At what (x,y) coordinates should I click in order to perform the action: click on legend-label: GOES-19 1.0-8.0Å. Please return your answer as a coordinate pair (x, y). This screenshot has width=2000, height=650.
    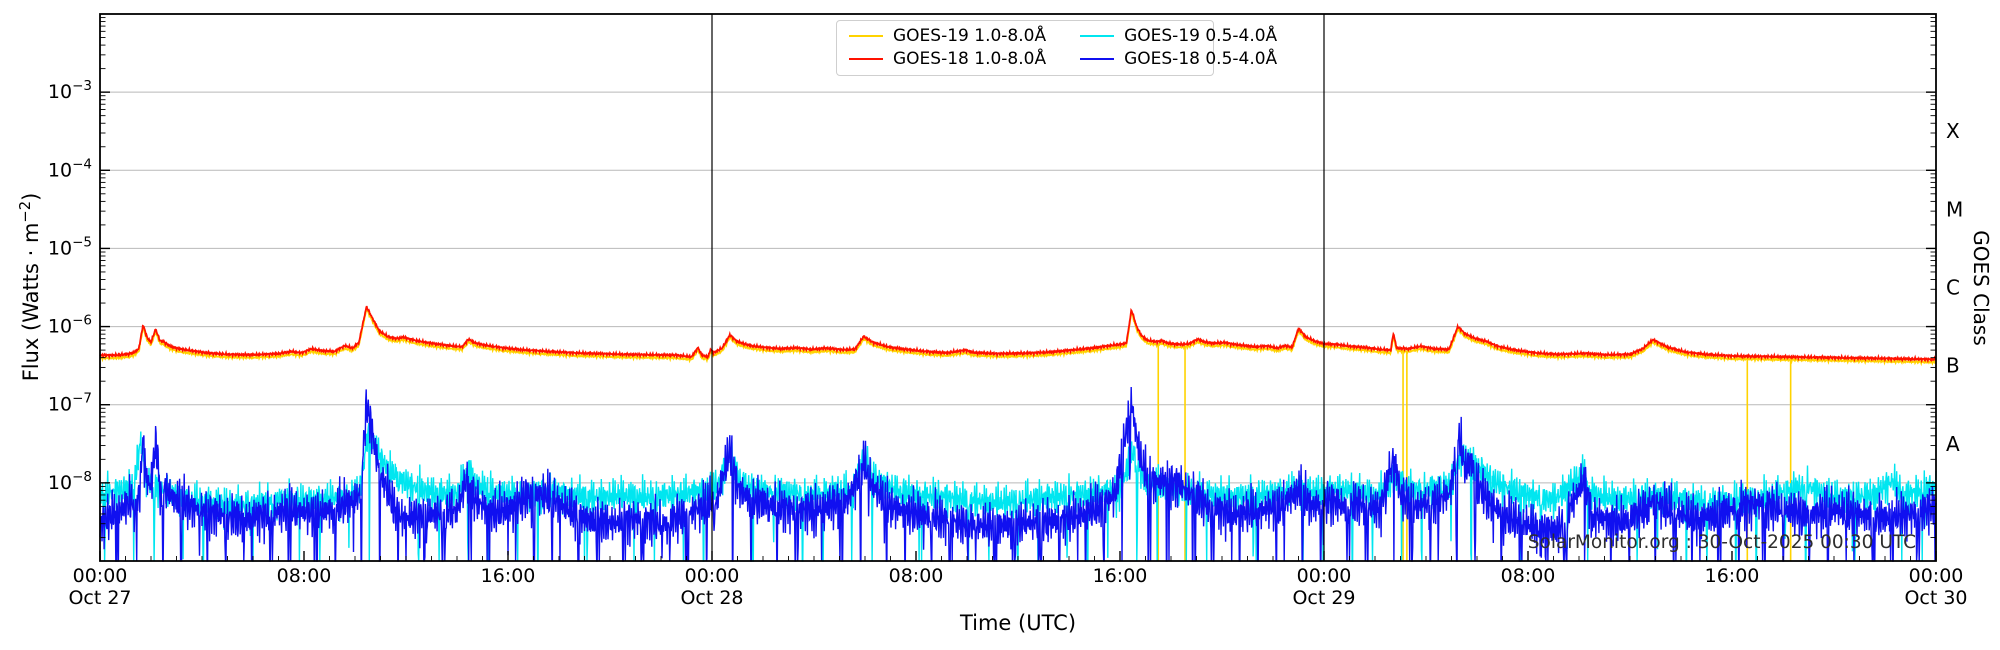
    Looking at the image, I should click on (970, 36).